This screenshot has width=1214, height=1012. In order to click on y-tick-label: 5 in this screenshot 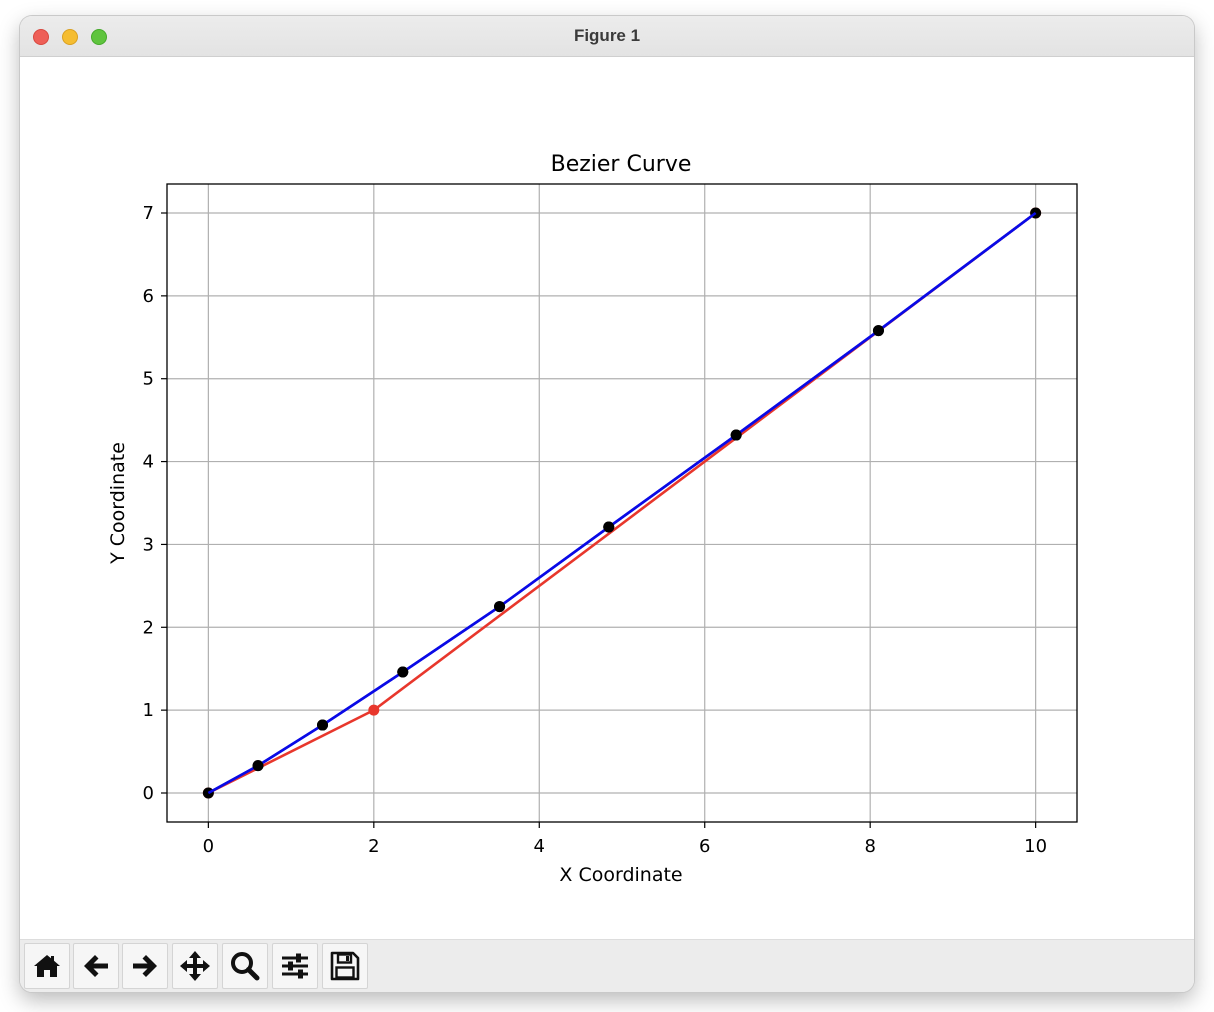, I will do `click(148, 379)`.